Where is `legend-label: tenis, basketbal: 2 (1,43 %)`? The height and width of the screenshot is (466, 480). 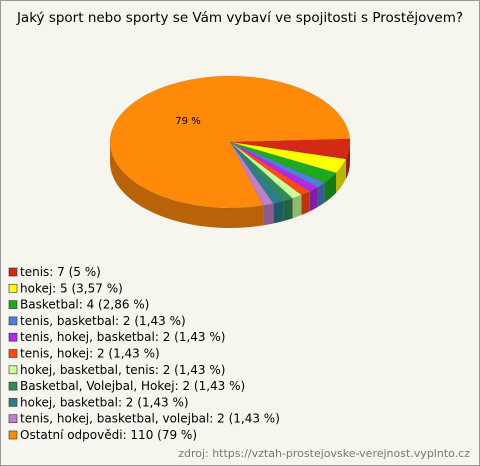 legend-label: tenis, basketbal: 2 (1,43 %) is located at coordinates (103, 321).